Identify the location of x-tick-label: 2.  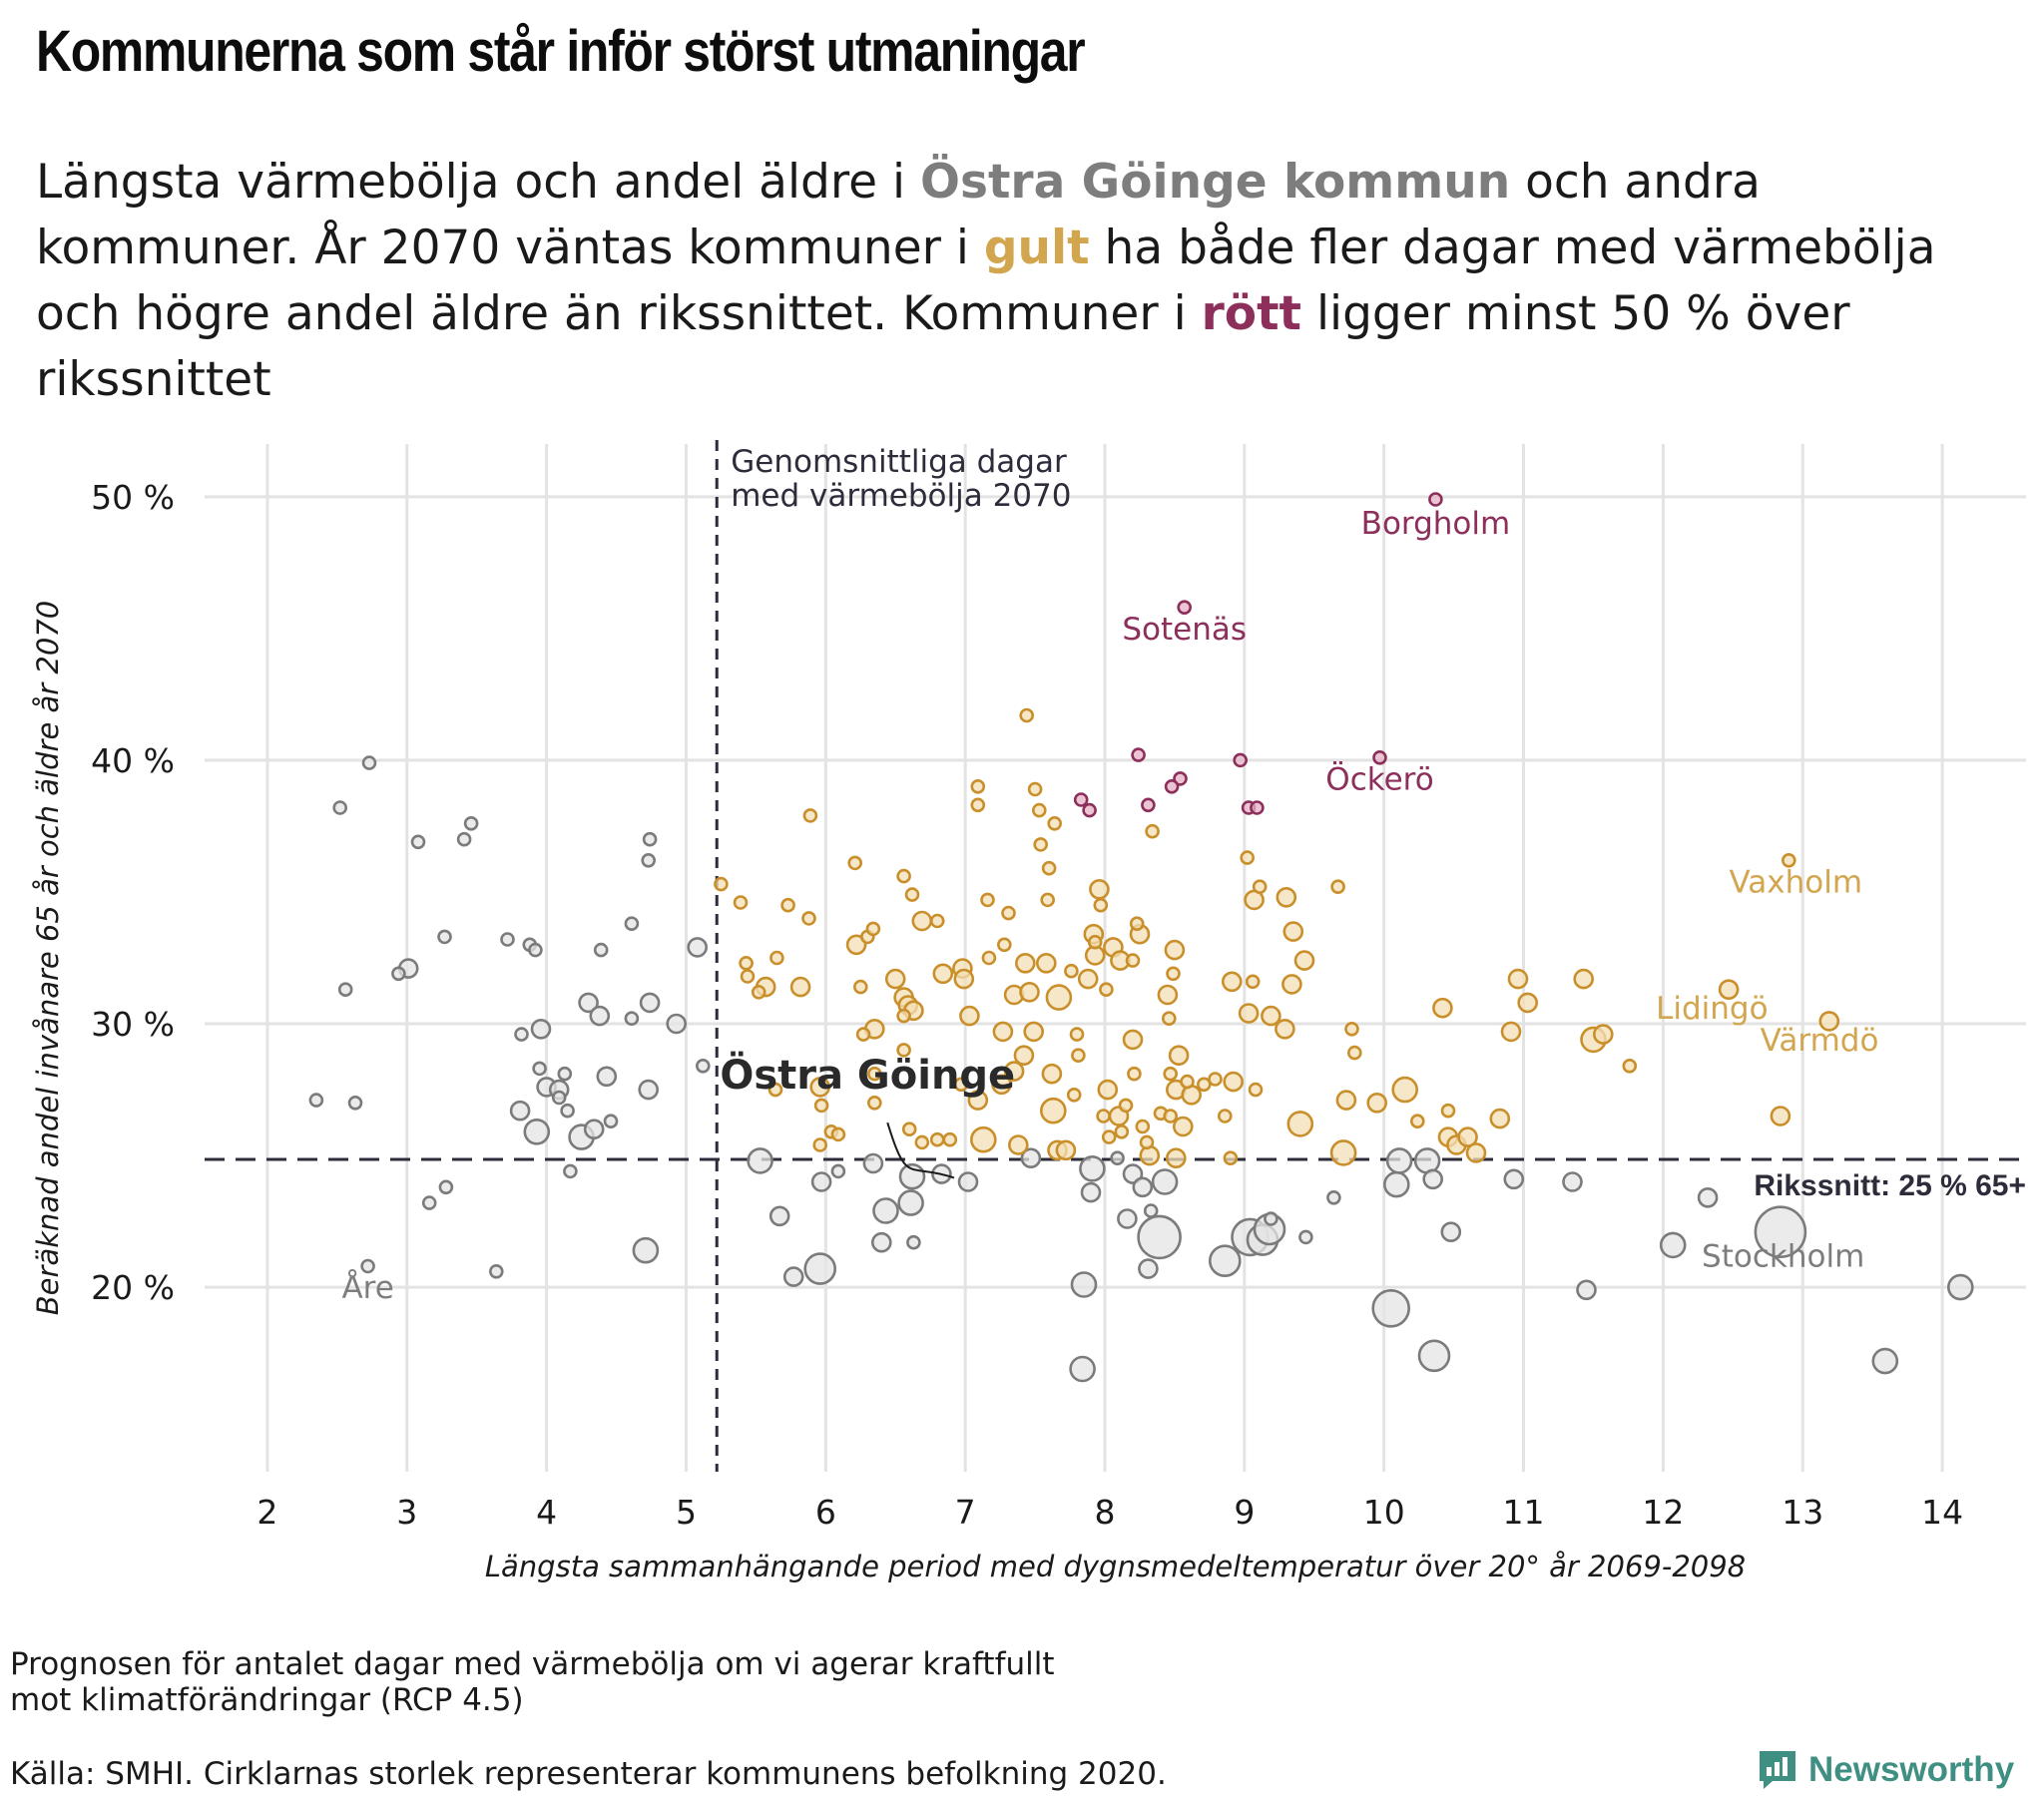
(266, 1512).